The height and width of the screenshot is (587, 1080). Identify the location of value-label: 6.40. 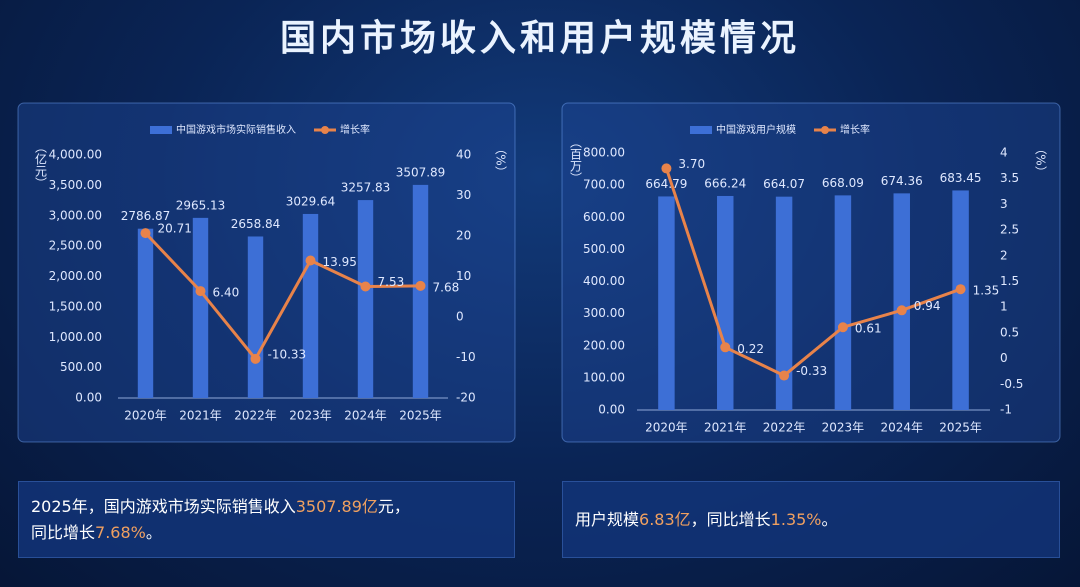
(226, 293).